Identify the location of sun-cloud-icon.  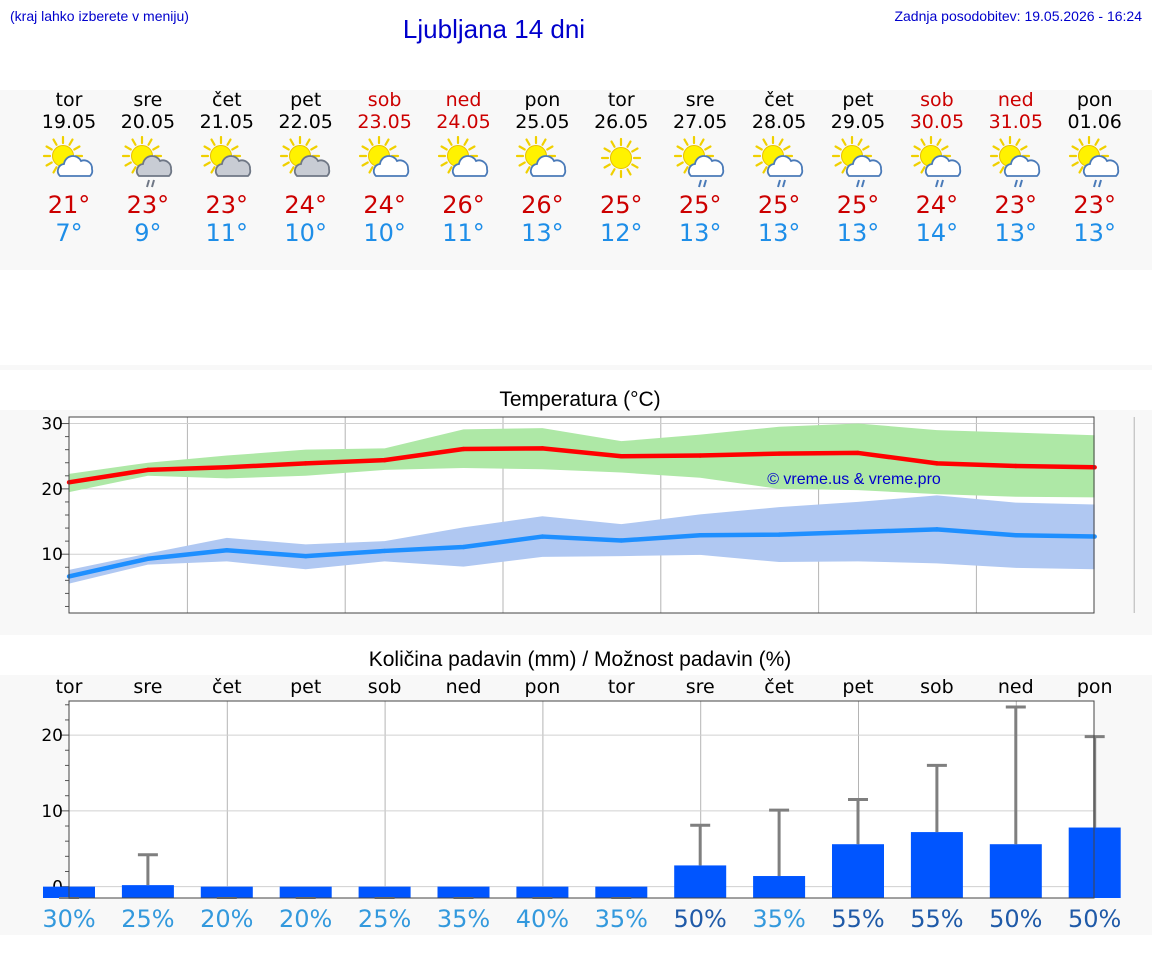
(383, 156).